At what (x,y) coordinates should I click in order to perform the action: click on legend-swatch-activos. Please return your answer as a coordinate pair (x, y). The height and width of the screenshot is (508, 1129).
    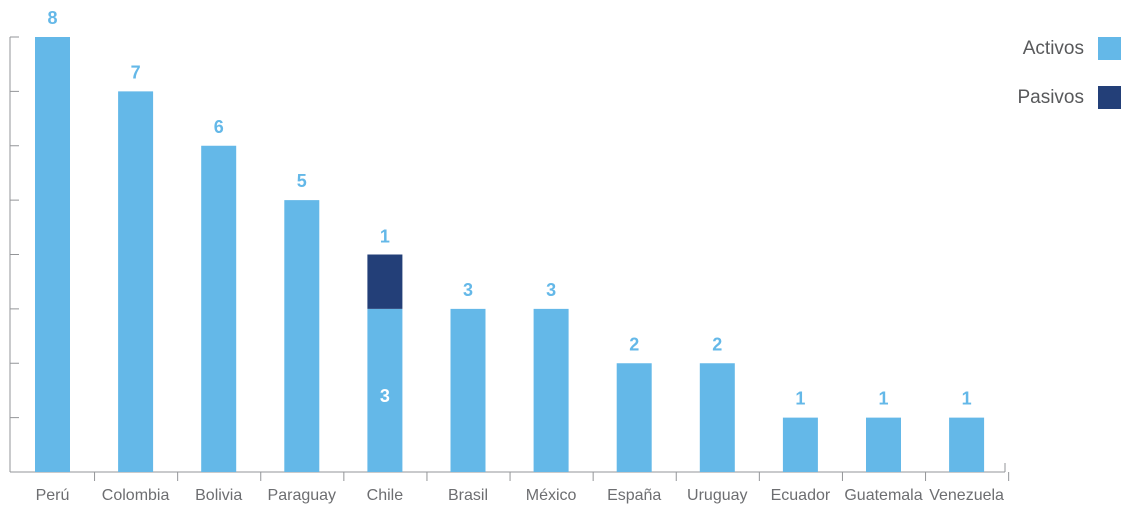
    Looking at the image, I should click on (1109, 48).